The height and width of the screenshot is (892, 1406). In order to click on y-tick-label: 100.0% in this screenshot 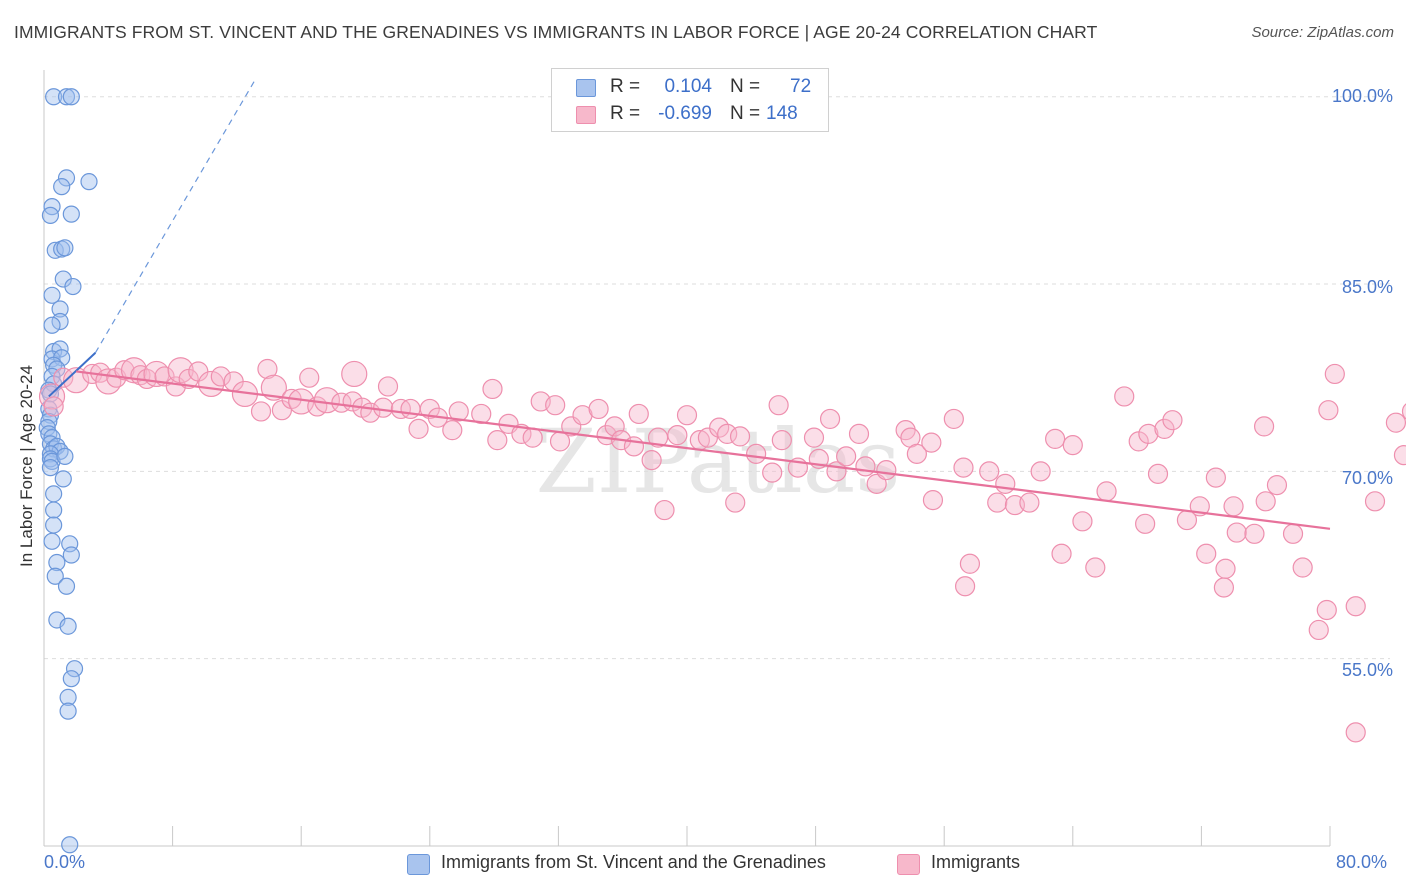, I will do `click(1362, 96)`.